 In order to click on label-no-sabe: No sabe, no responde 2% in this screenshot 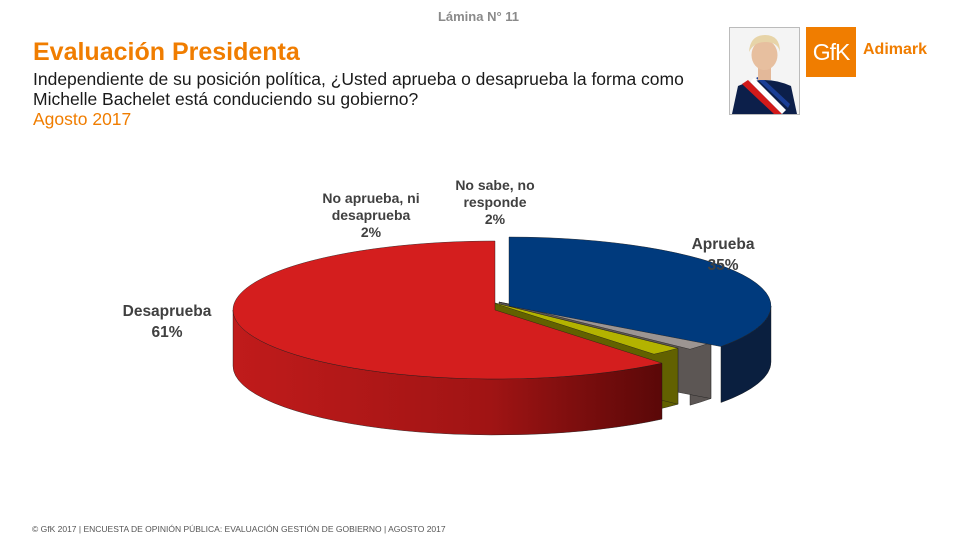, I will do `click(494, 202)`.